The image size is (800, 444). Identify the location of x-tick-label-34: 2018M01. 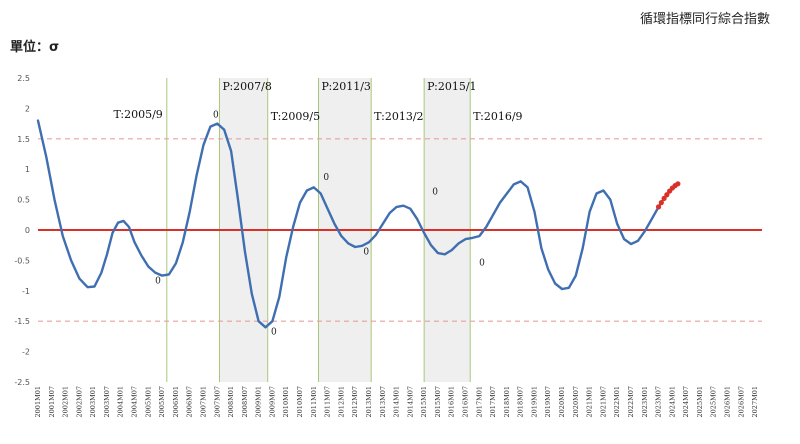
(507, 401).